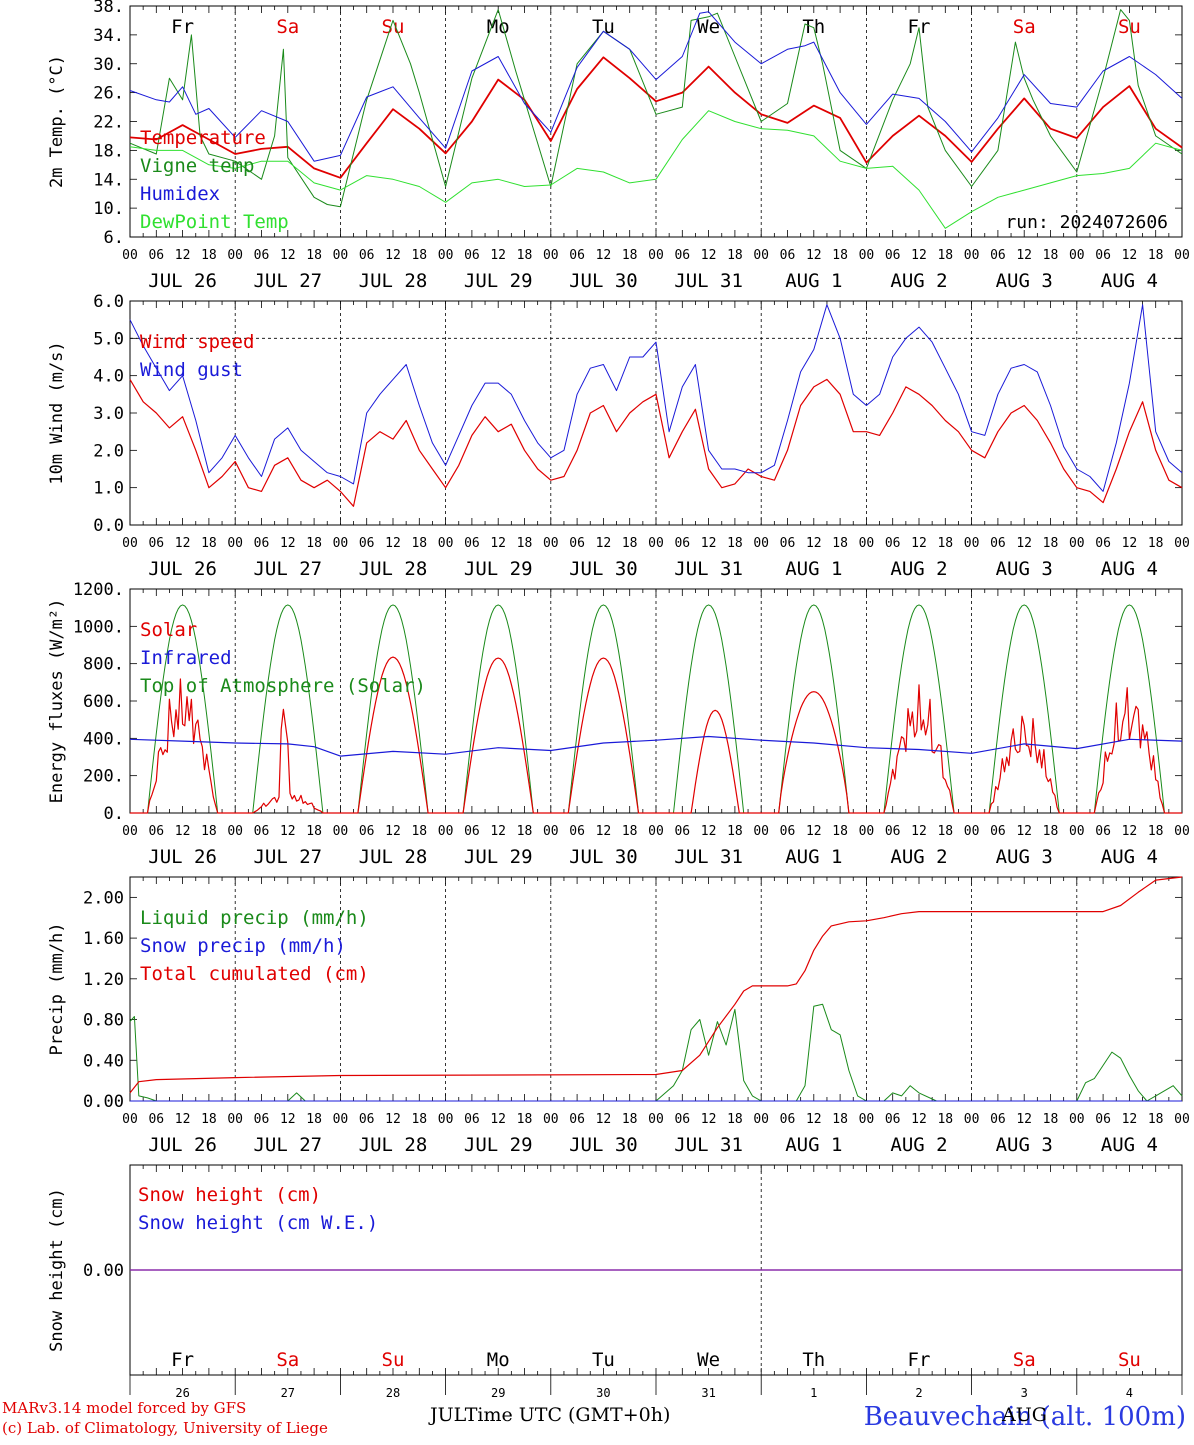 This screenshot has height=1445, width=1194. Describe the element at coordinates (197, 166) in the screenshot. I see `legend-item: Vigne temp` at that location.